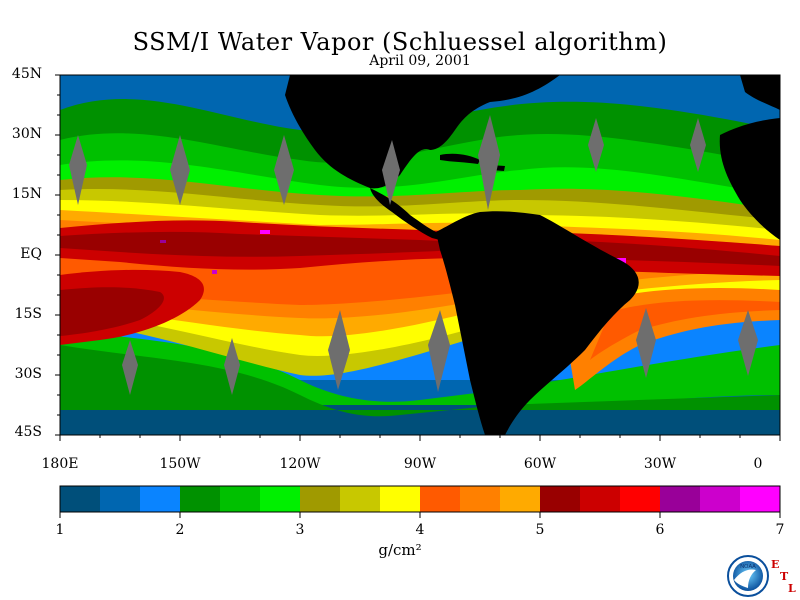  I want to click on colorbar-label-3: 3, so click(300, 530).